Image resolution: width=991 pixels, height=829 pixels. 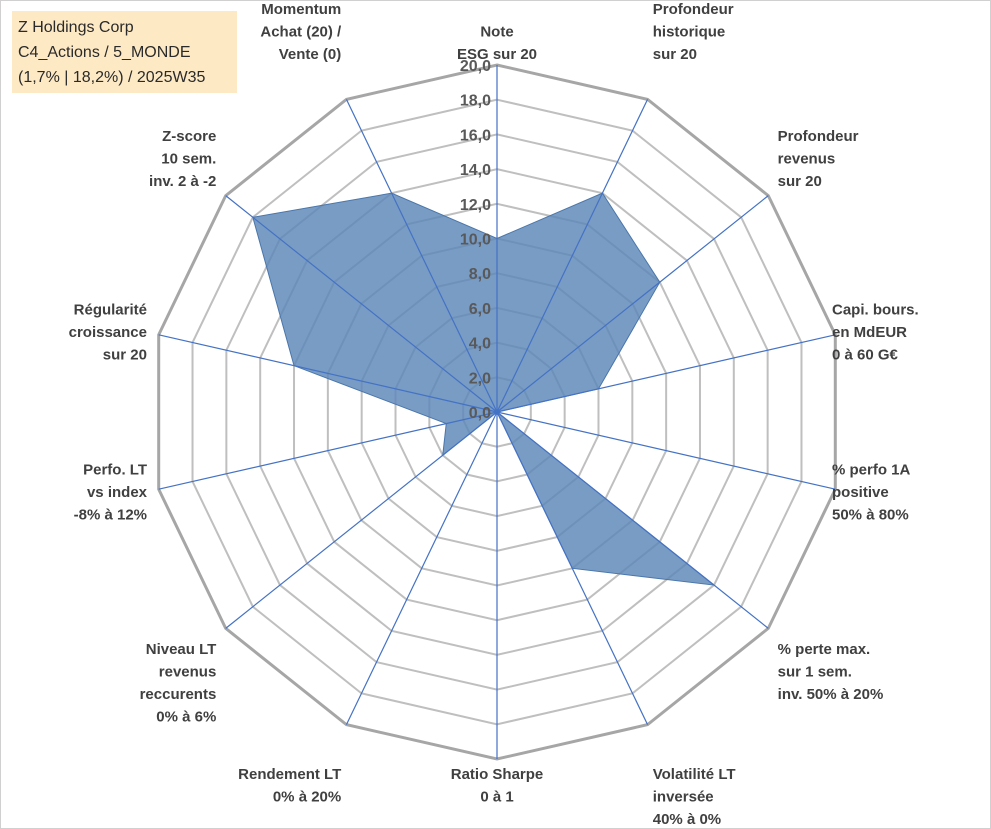 What do you see at coordinates (178, 683) in the screenshot?
I see `axis-label: Niveau LT revenus reccurents 0% à 6%` at bounding box center [178, 683].